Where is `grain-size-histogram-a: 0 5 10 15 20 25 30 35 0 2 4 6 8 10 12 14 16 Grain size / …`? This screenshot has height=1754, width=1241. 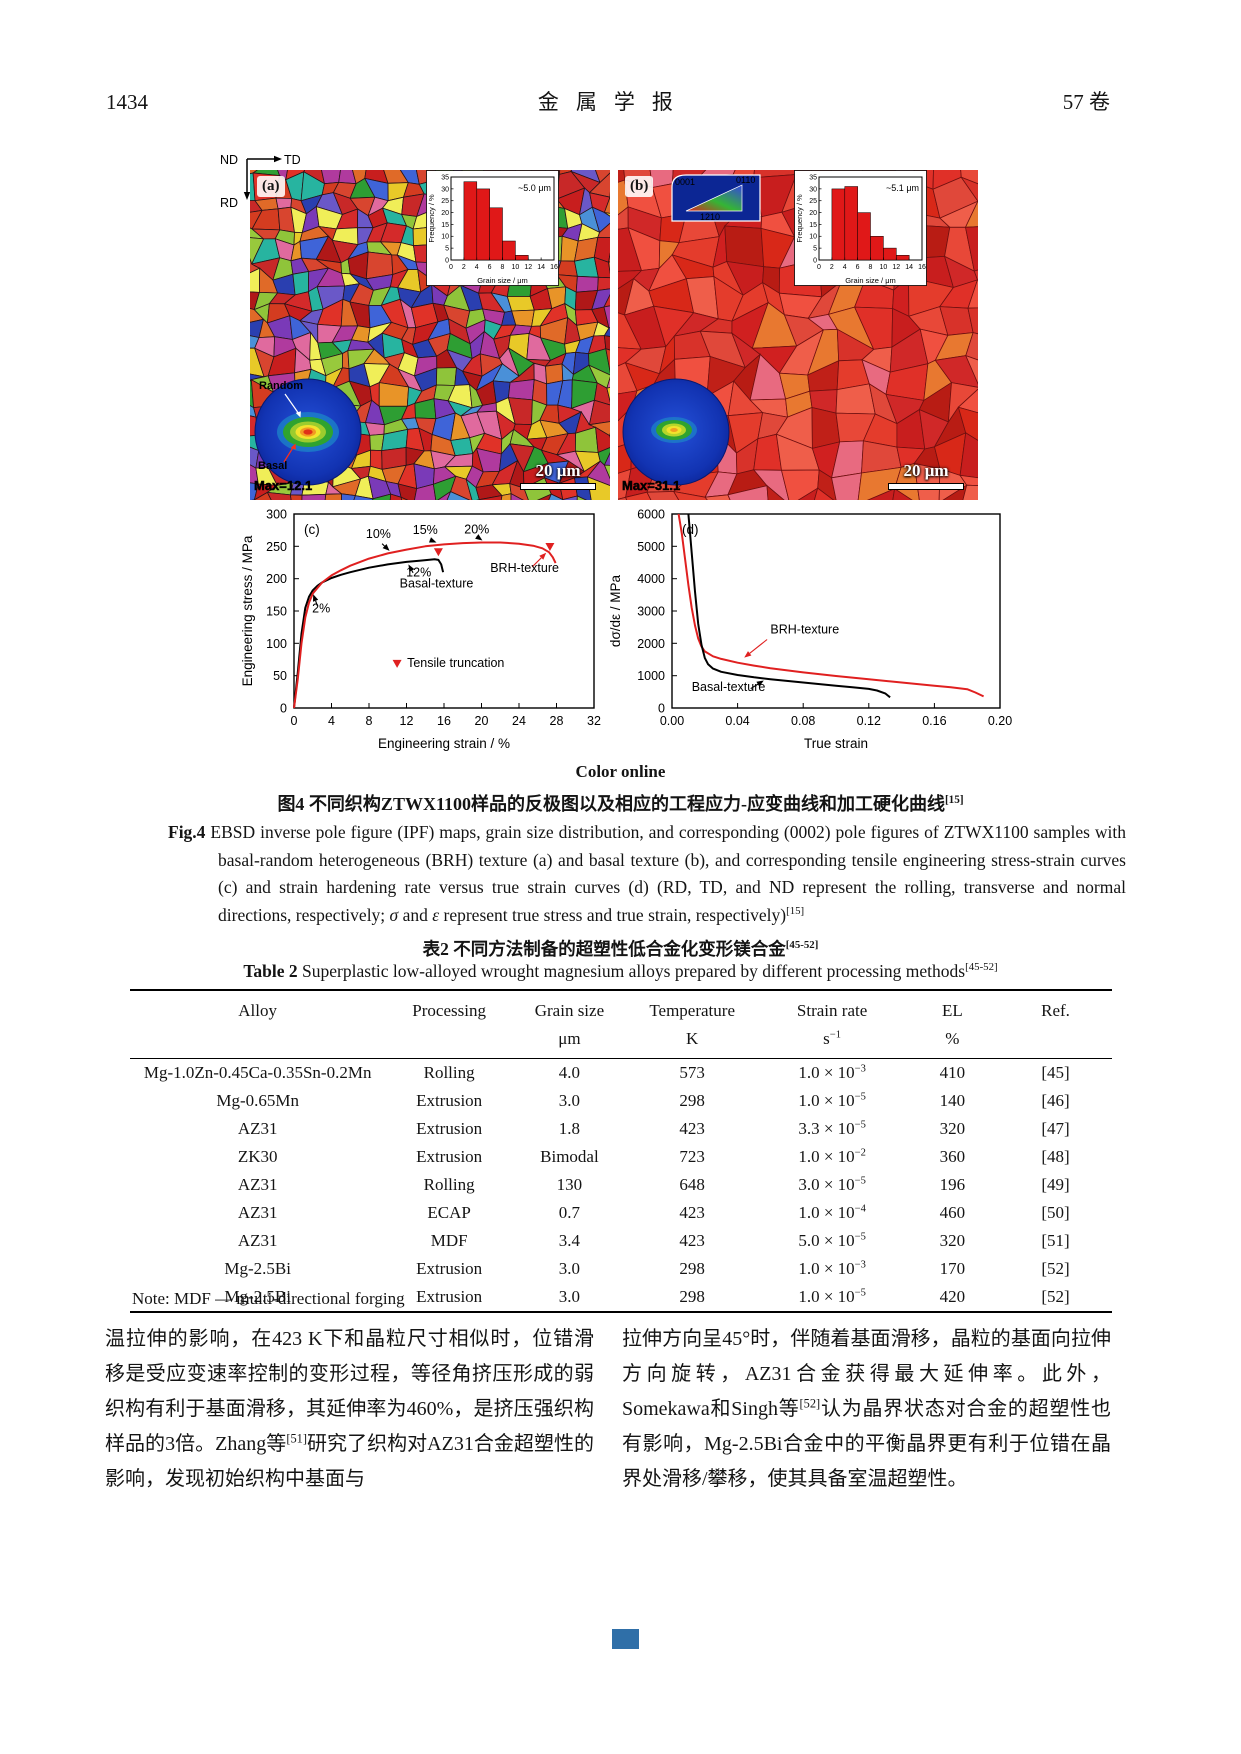 grain-size-histogram-a: 0 5 10 15 20 25 30 35 0 2 4 6 8 10 12 14 16 Grain size / … is located at coordinates (492, 228).